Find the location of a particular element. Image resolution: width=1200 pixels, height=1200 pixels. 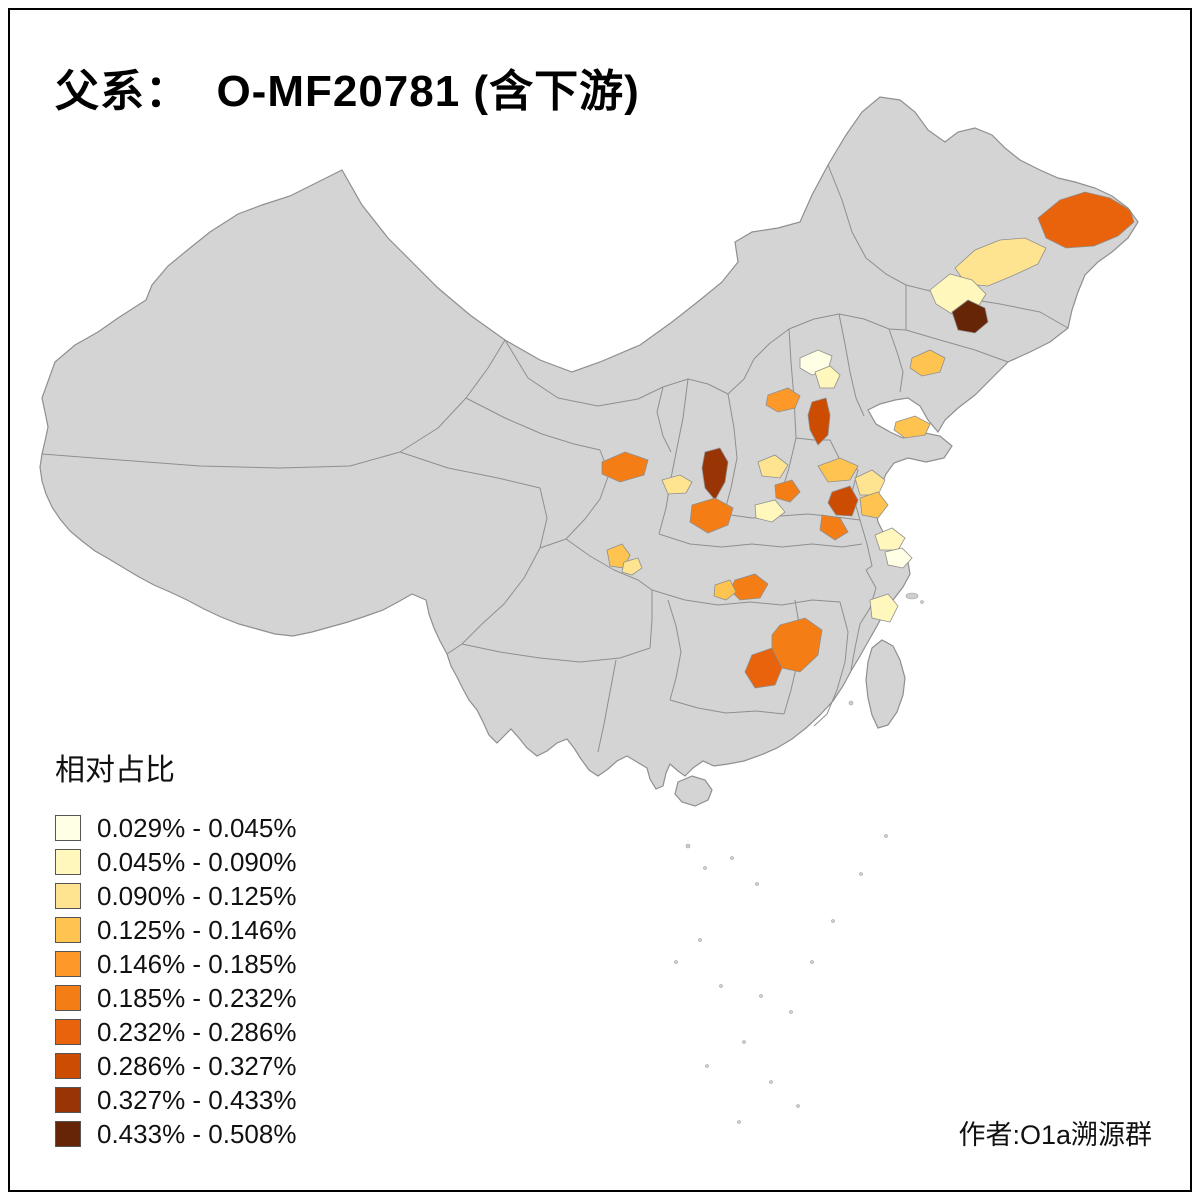

legend-item: 0.029% - 0.045% is located at coordinates (175, 828).